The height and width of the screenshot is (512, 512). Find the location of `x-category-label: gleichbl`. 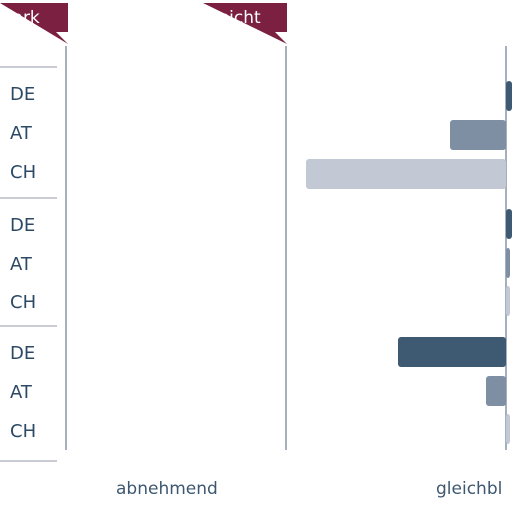

x-category-label: gleichbl is located at coordinates (469, 489).